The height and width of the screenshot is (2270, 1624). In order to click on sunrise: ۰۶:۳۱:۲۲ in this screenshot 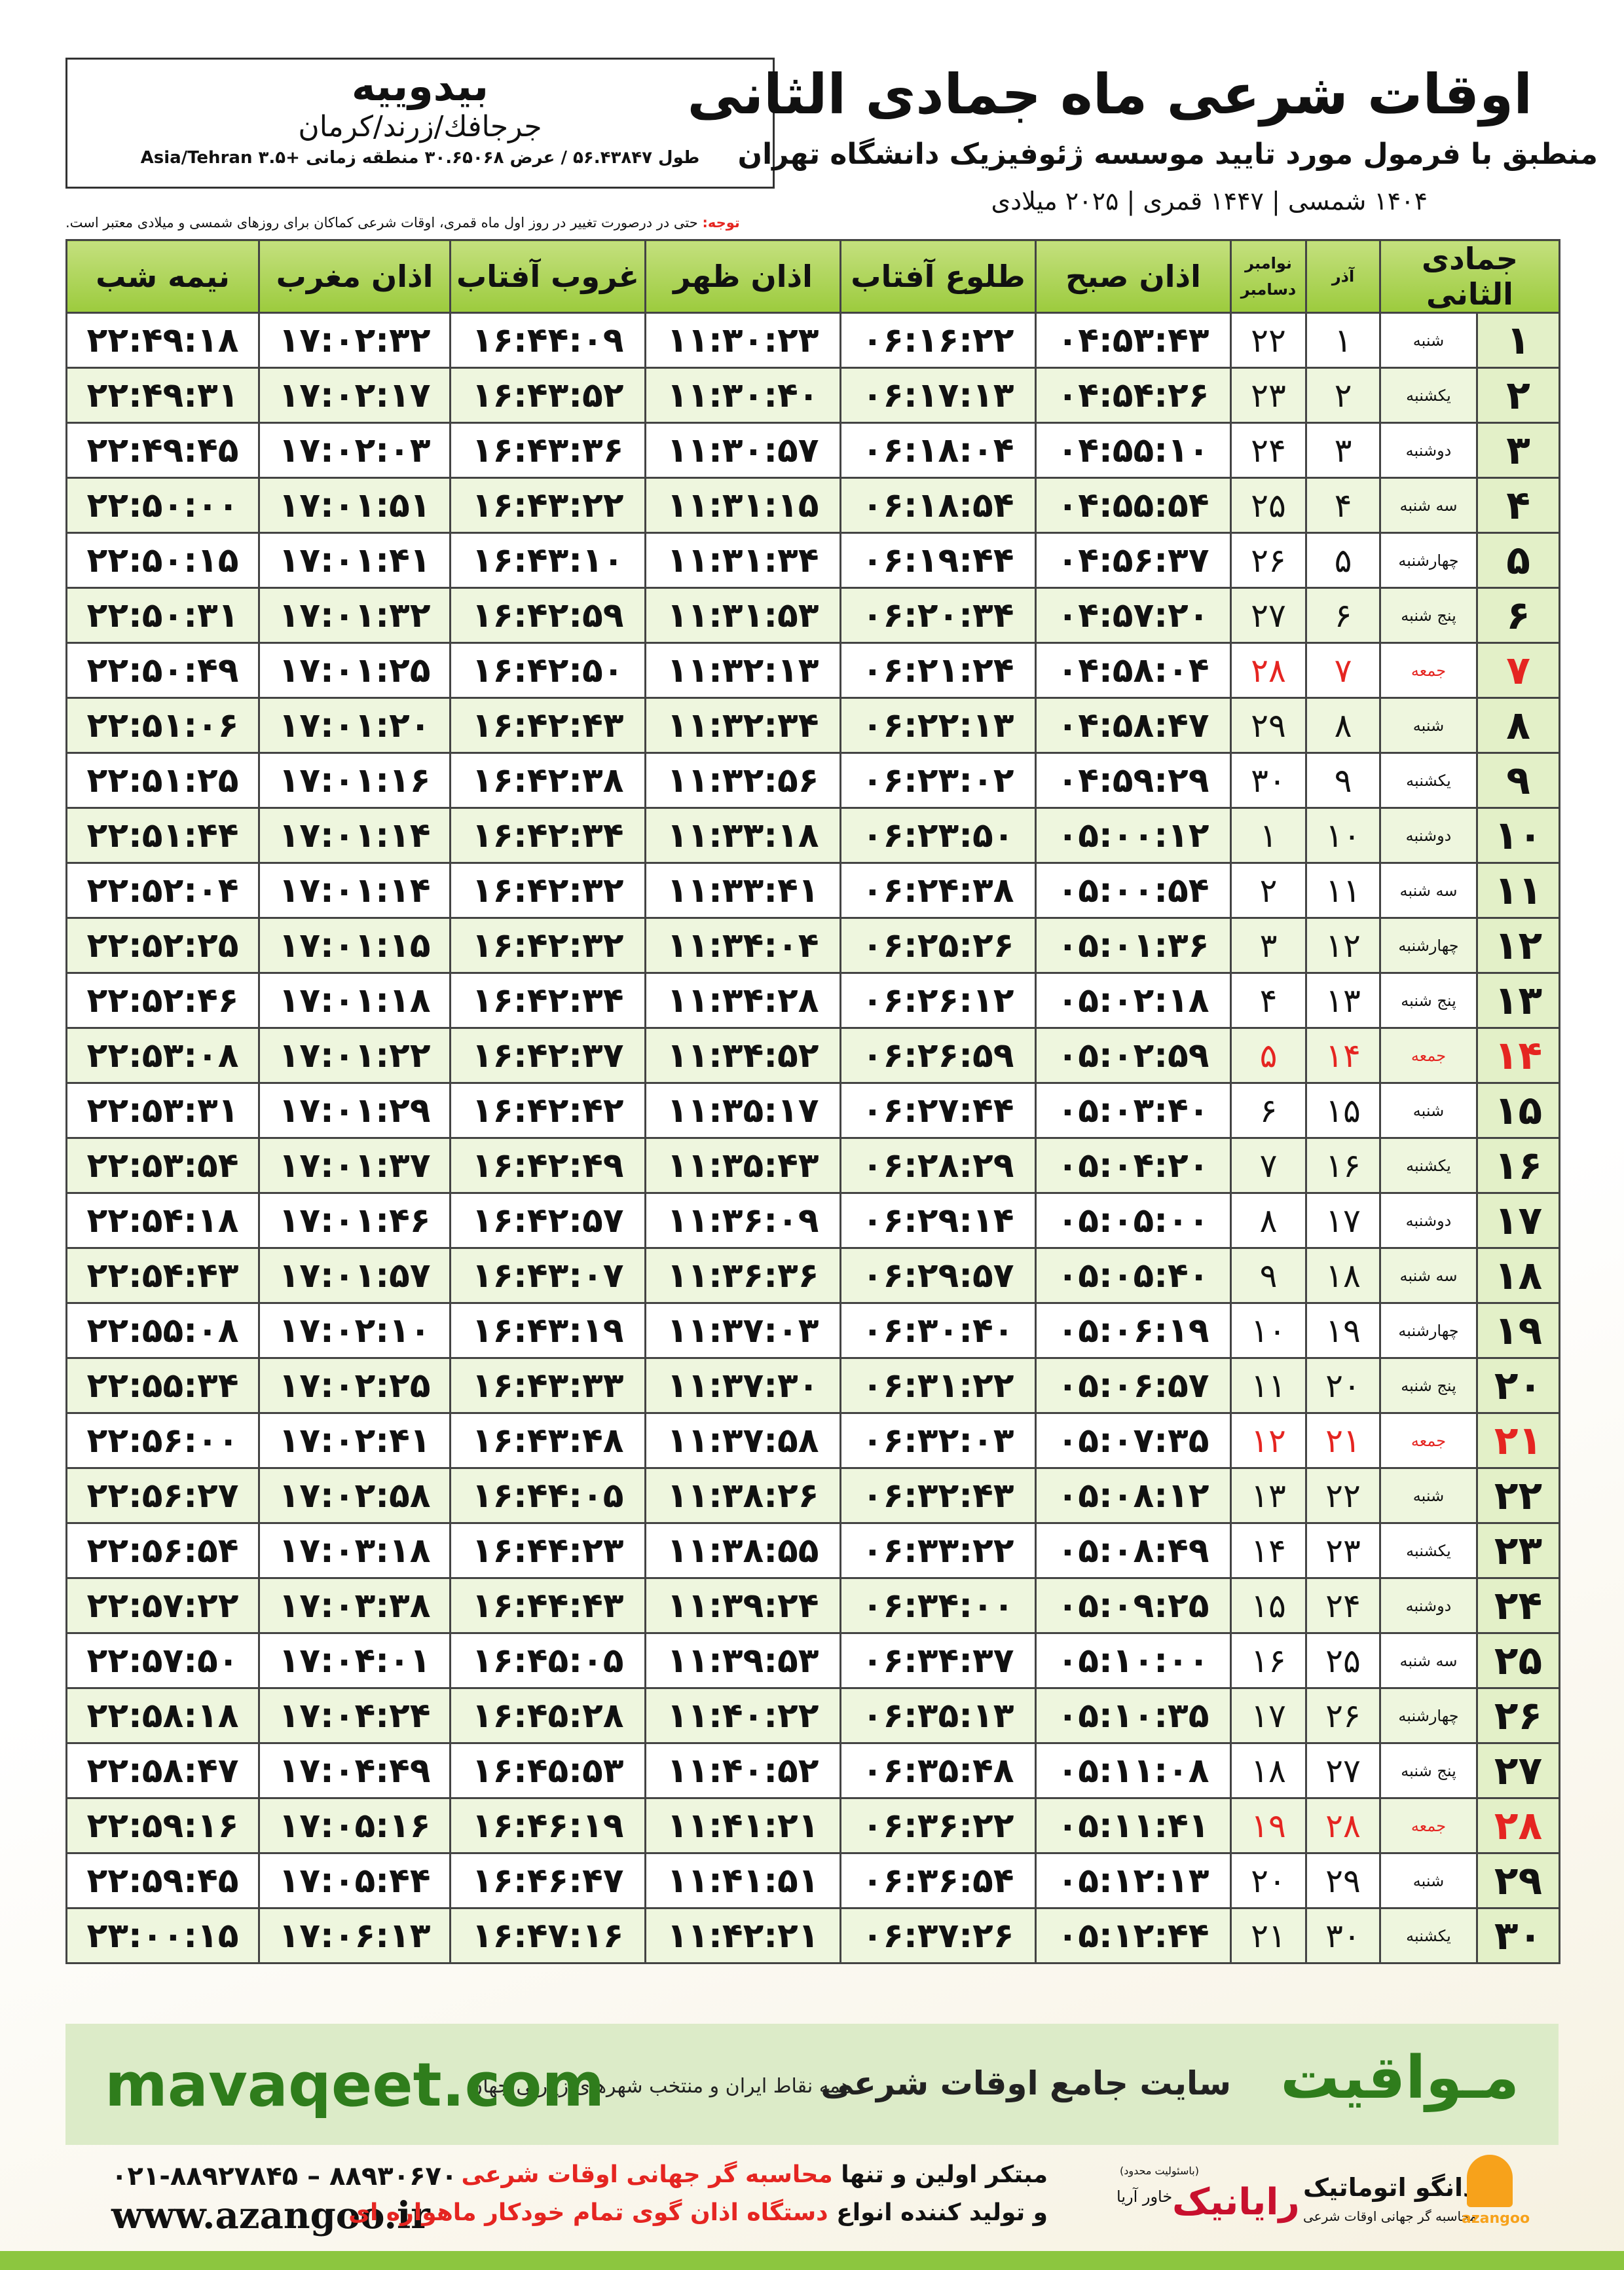, I will do `click(938, 1385)`.